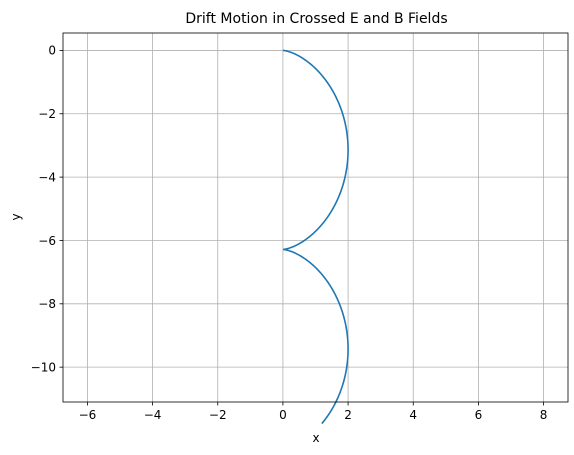  Describe the element at coordinates (348, 415) in the screenshot. I see `x-tick-label: 2` at that location.